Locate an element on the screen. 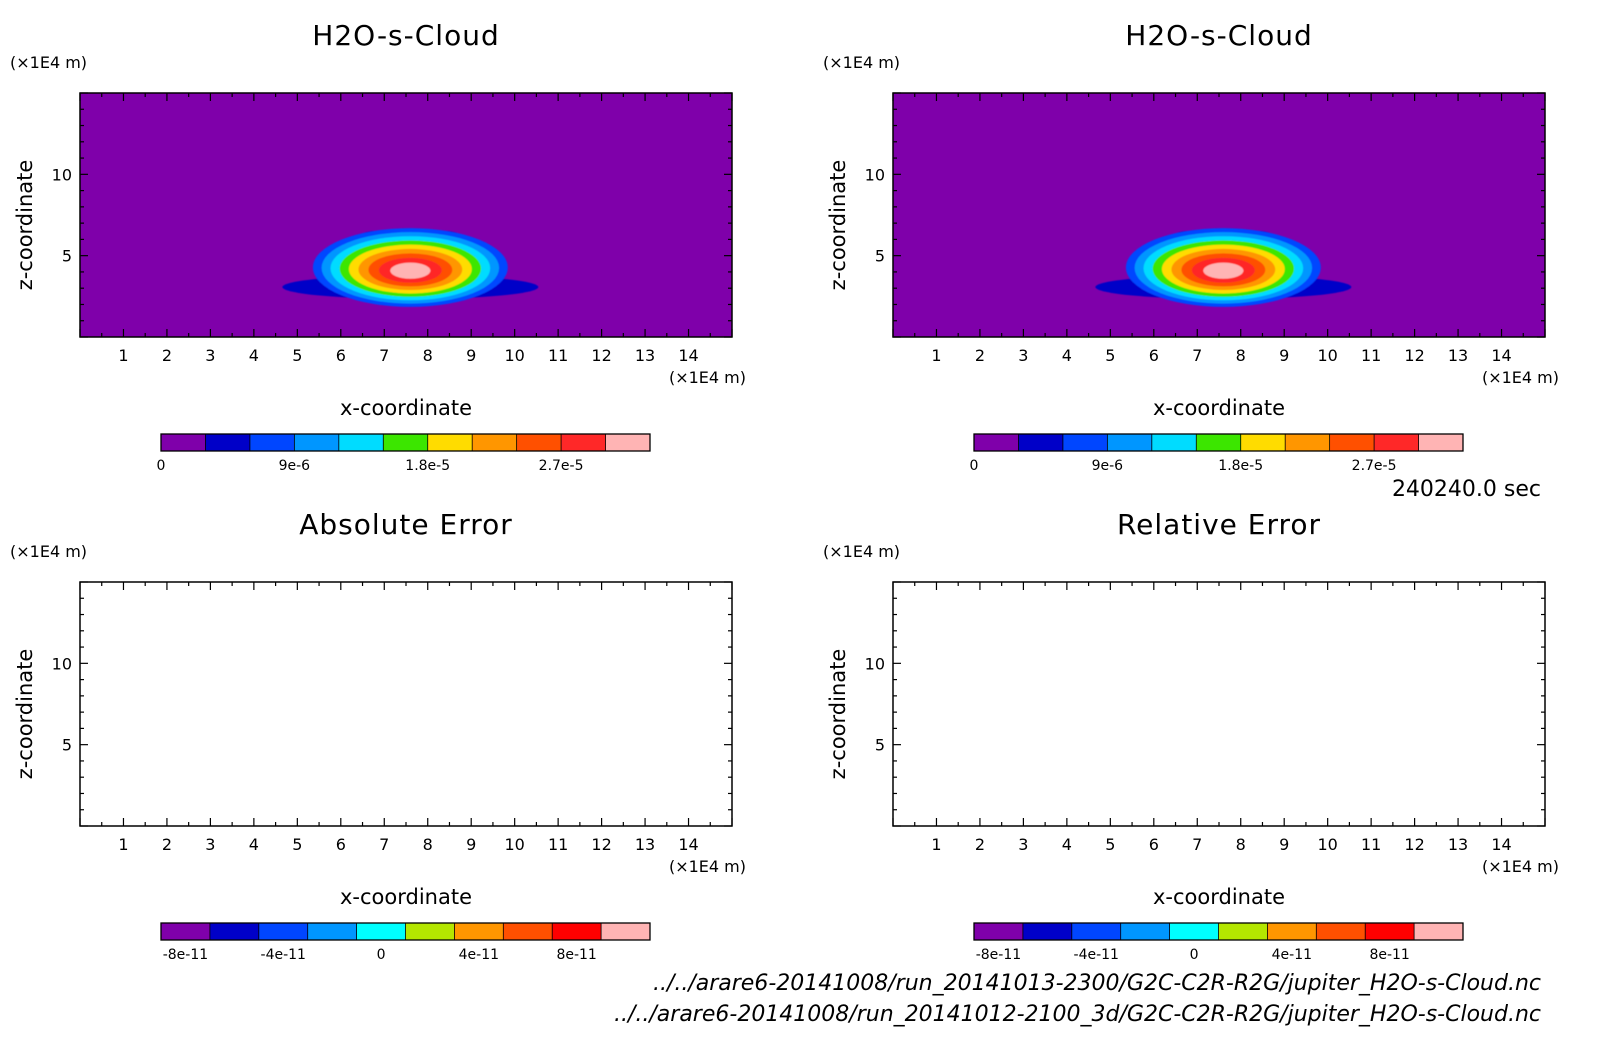 This screenshot has width=1604, height=1054. colorbar: 0 9e-6 1.8e-5 2.7e-5 is located at coordinates (404, 453).